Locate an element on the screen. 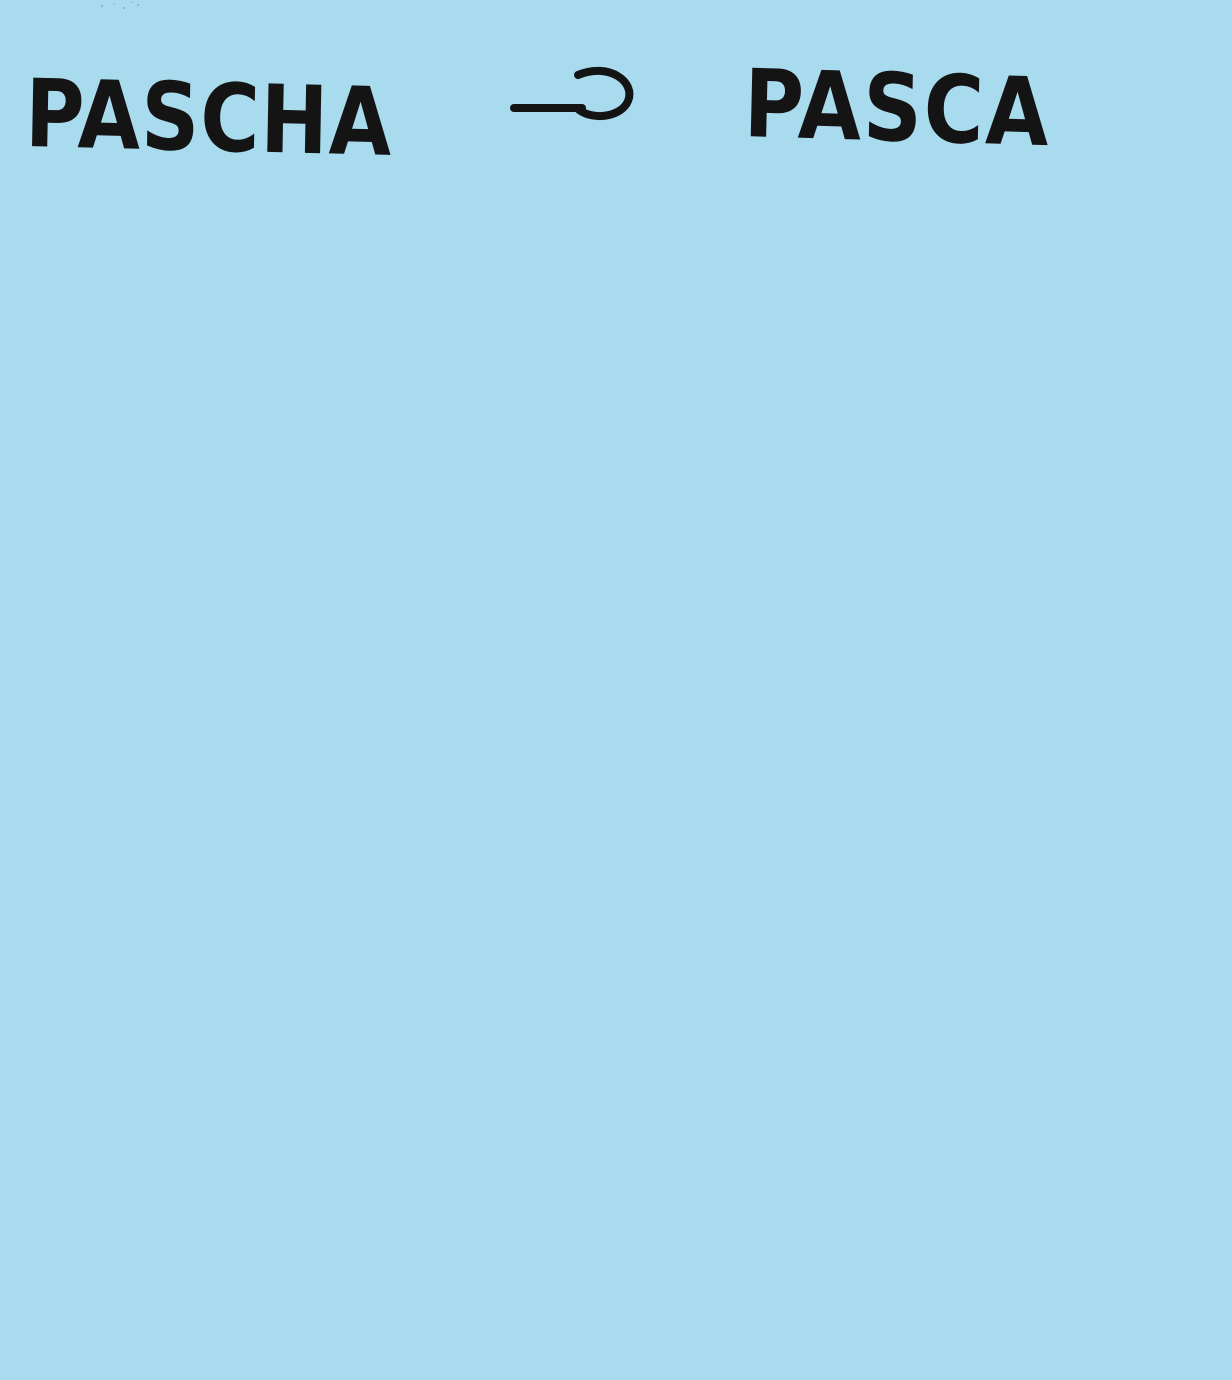 The image size is (1232, 1380). right-arrow-icon is located at coordinates (572, 93).